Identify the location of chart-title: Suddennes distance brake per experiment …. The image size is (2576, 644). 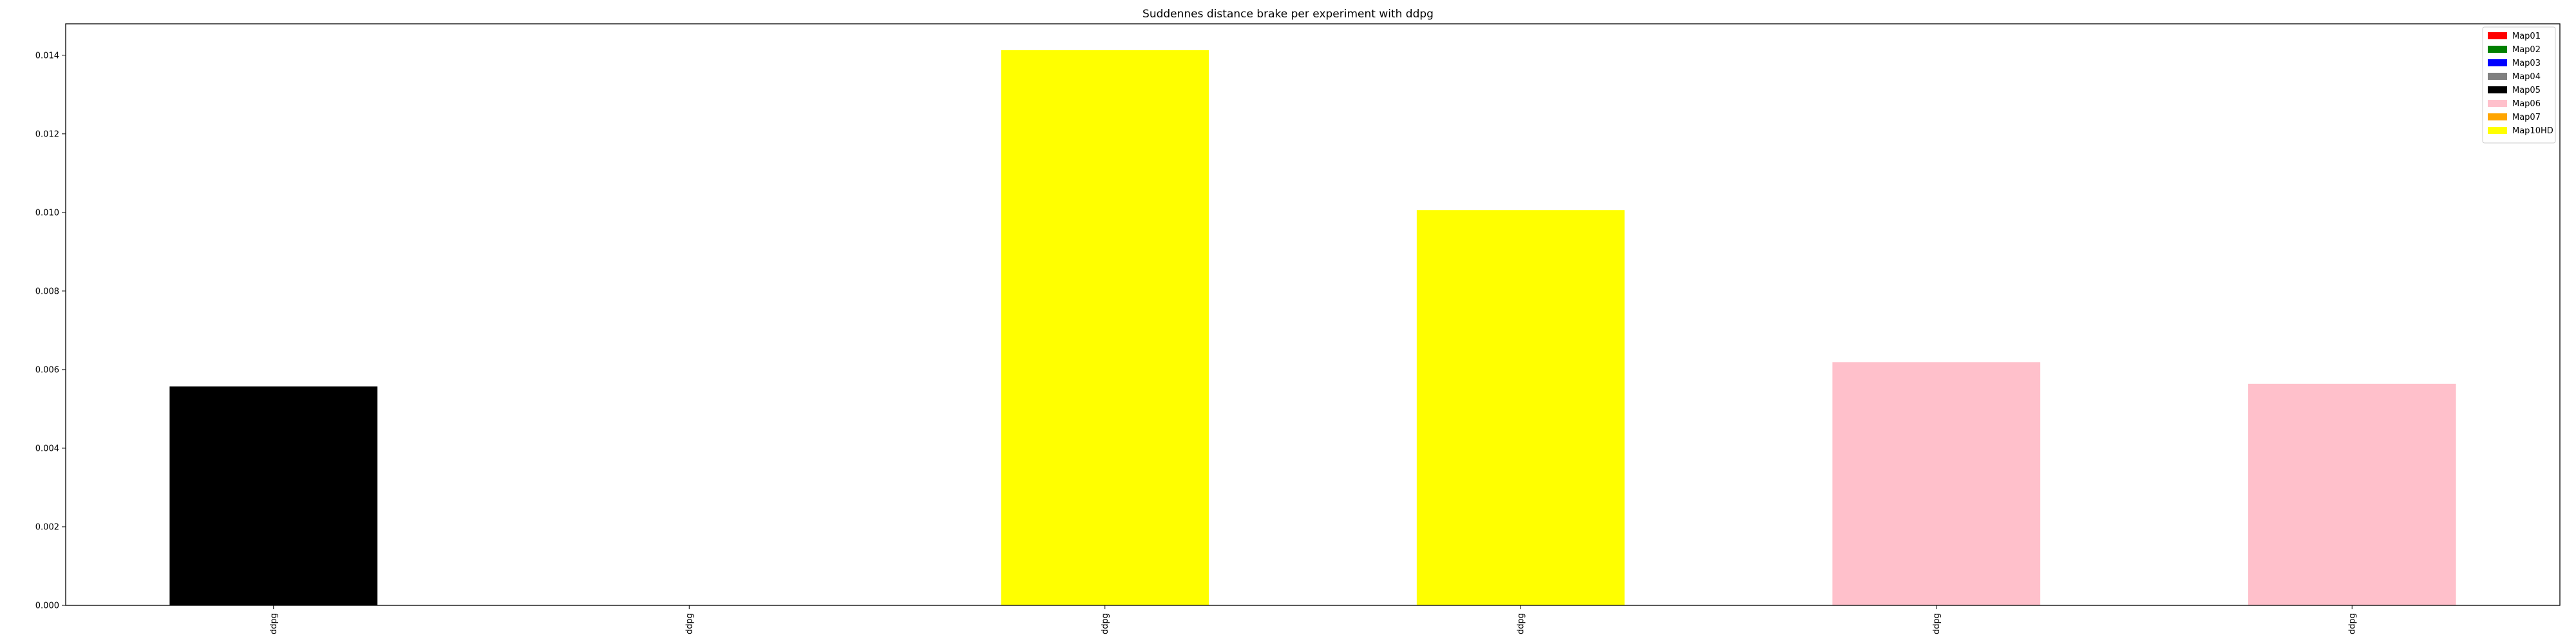
(1288, 14).